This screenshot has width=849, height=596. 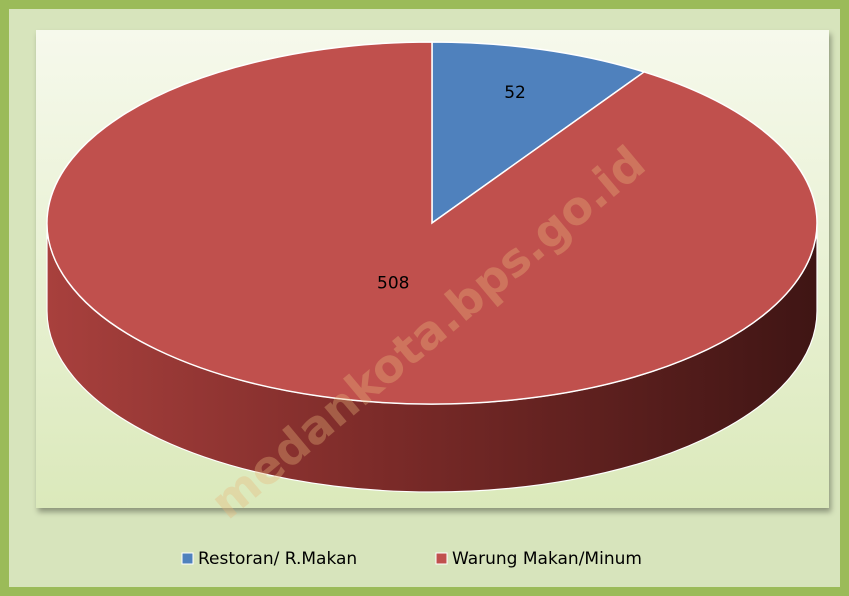 What do you see at coordinates (277, 559) in the screenshot?
I see `legend-label: Restoran/ R.Makan` at bounding box center [277, 559].